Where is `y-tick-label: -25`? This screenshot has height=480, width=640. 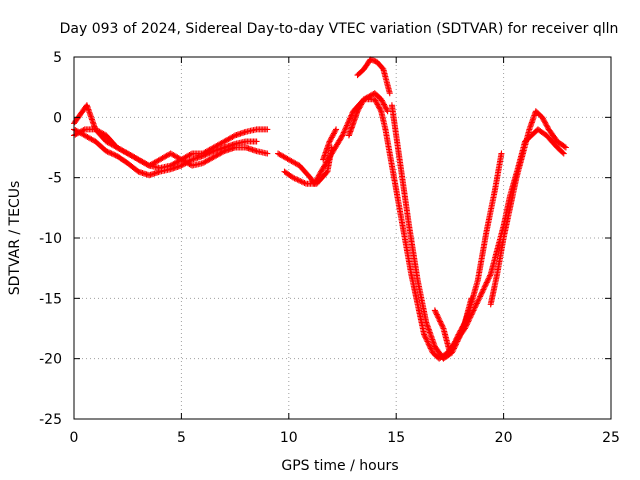
y-tick-label: -25 is located at coordinates (50, 420).